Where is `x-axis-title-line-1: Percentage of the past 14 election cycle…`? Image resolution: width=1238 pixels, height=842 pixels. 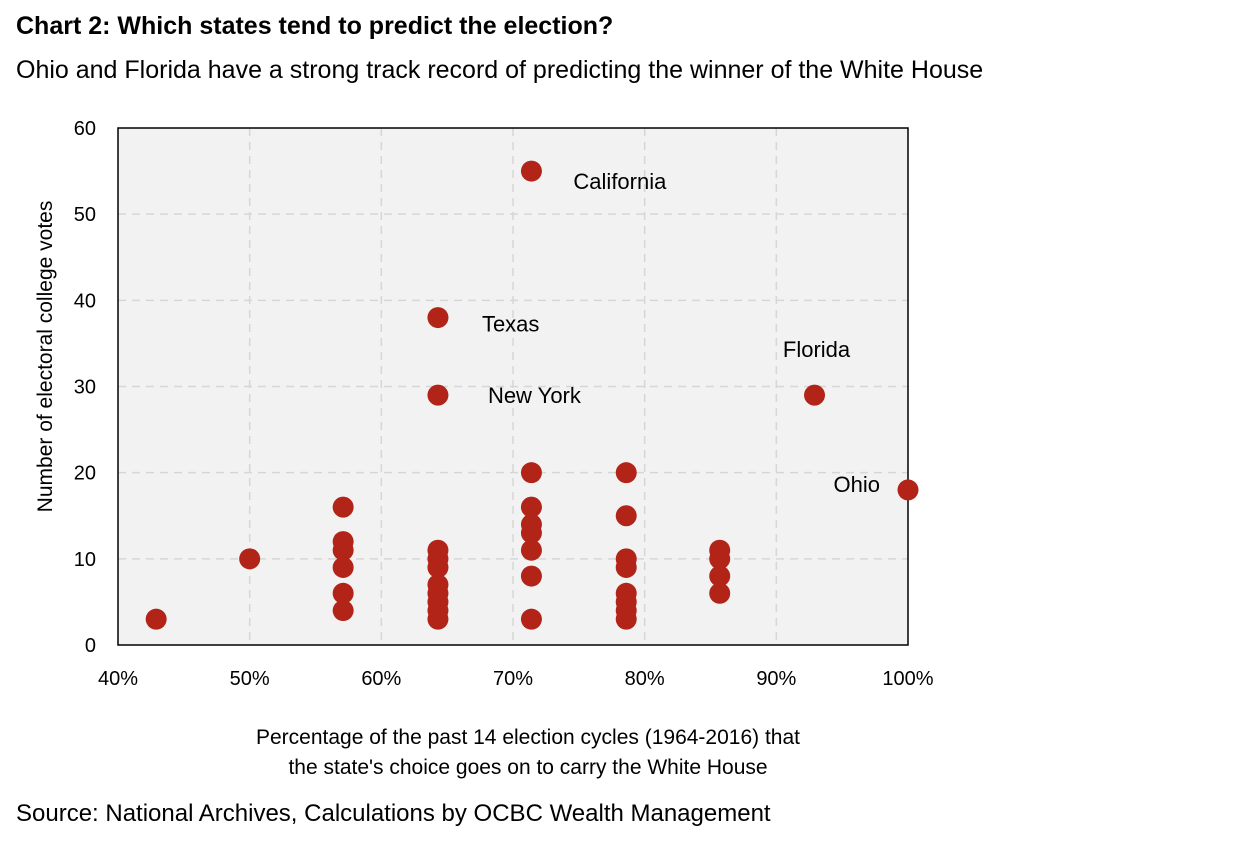
x-axis-title-line-1: Percentage of the past 14 election cycle… is located at coordinates (528, 737).